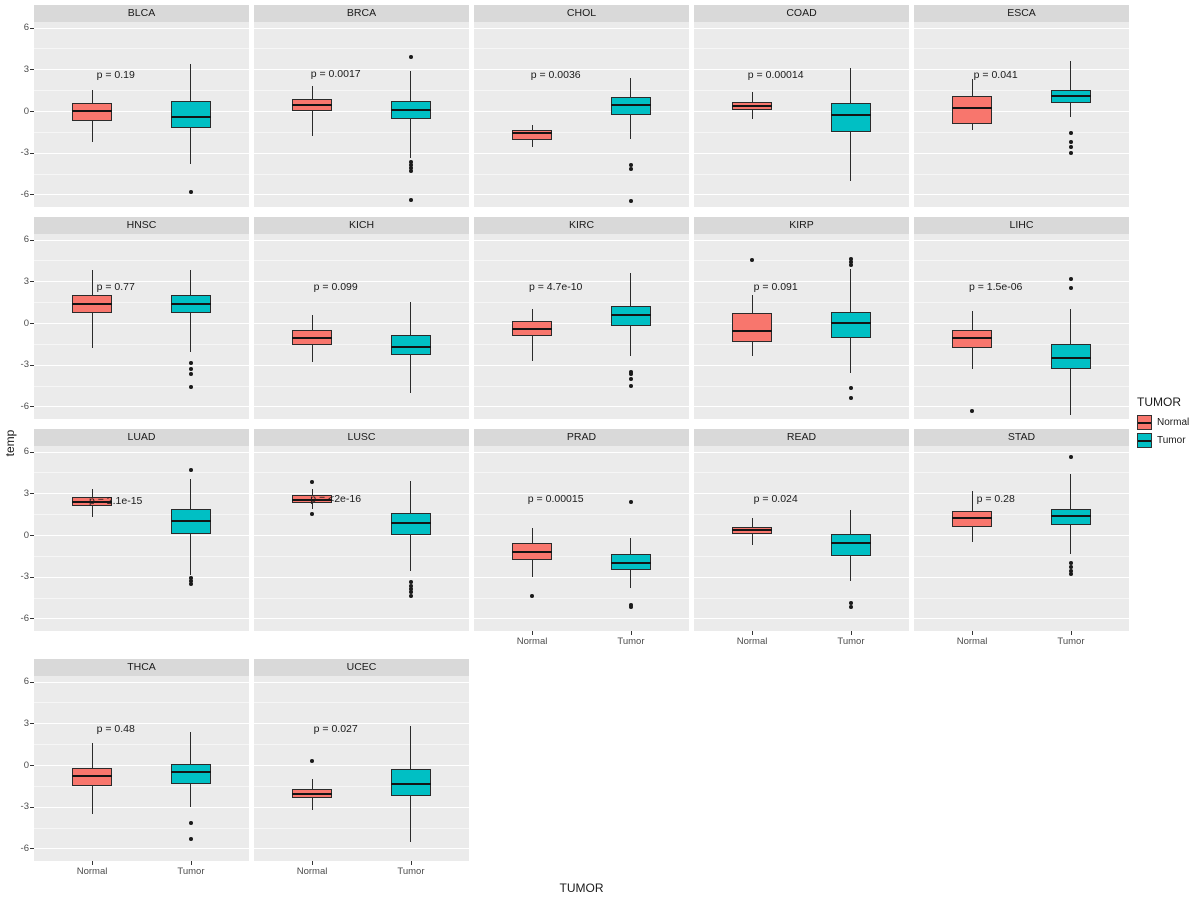 This screenshot has height=900, width=1200. Describe the element at coordinates (1144, 422) in the screenshot. I see `legend-key-normal-icon` at that location.